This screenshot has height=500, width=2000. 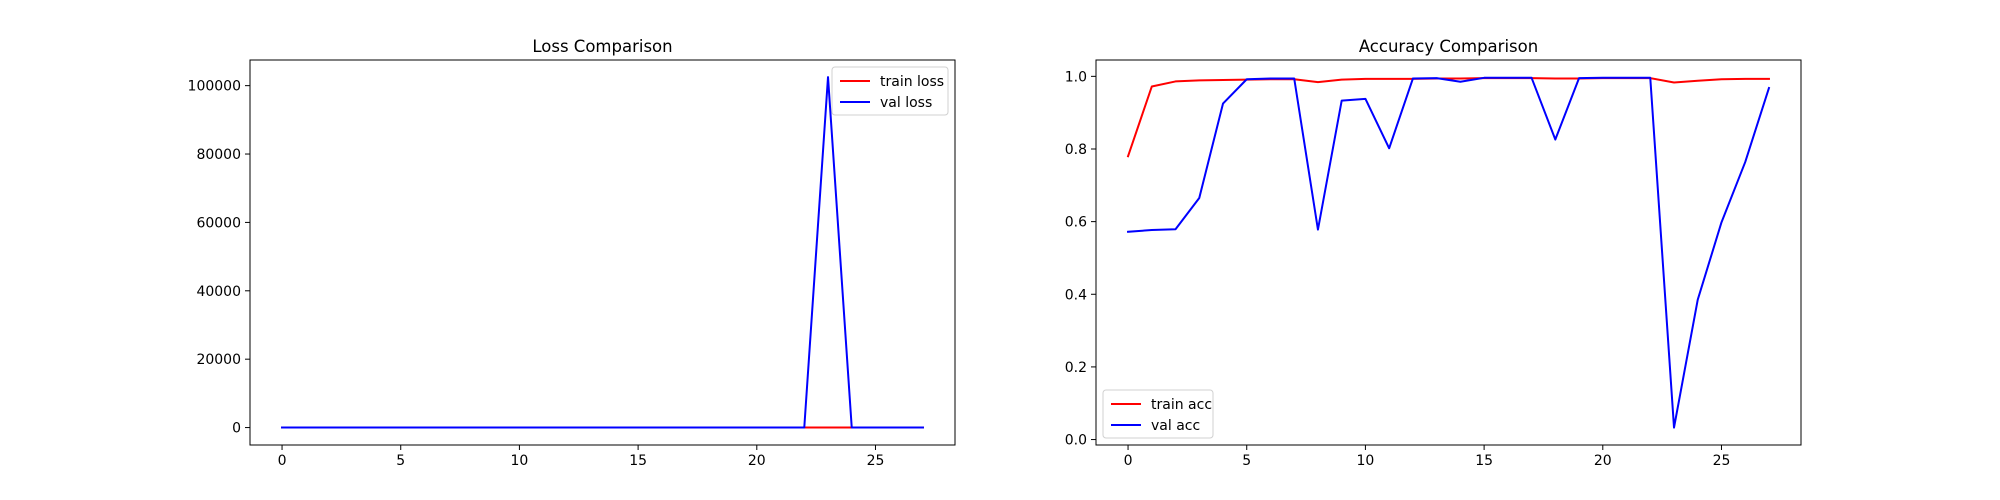 I want to click on accuracy-x-tick-label: 25, so click(x=1722, y=461).